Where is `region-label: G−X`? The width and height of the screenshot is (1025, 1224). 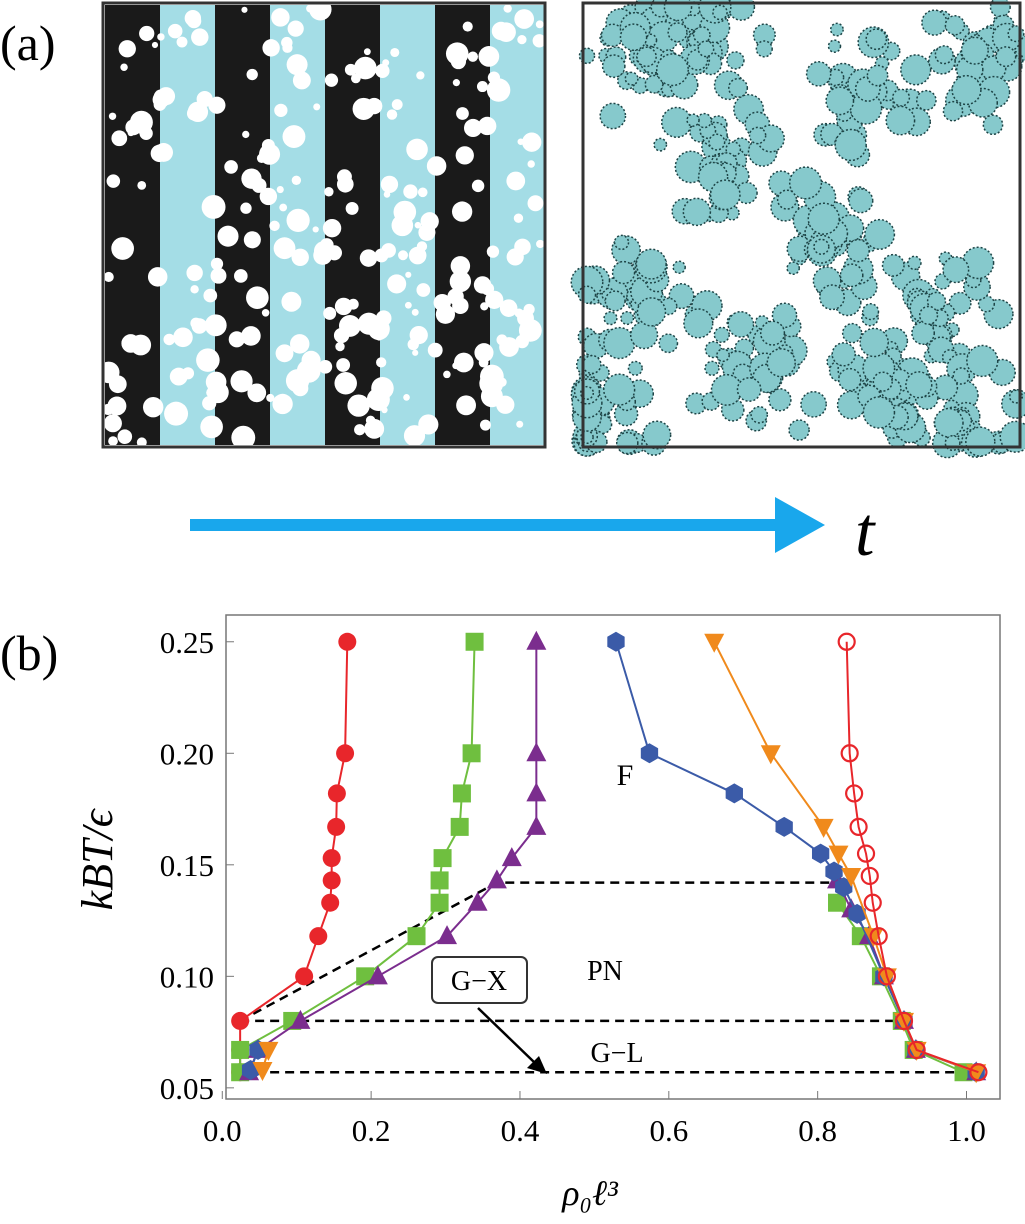
region-label: G−X is located at coordinates (479, 981).